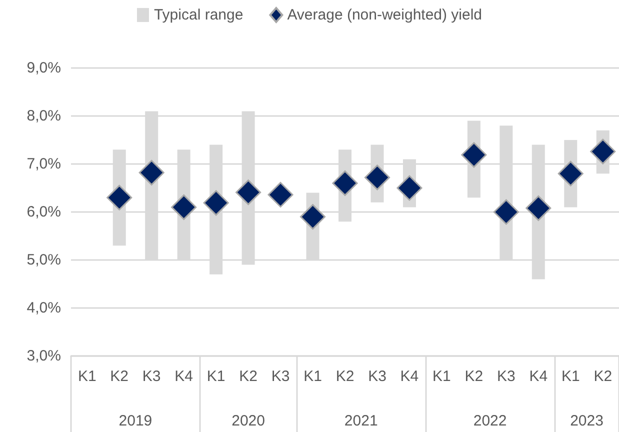 The image size is (619, 432). What do you see at coordinates (43, 260) in the screenshot?
I see `y-tick-label: 5,0%` at bounding box center [43, 260].